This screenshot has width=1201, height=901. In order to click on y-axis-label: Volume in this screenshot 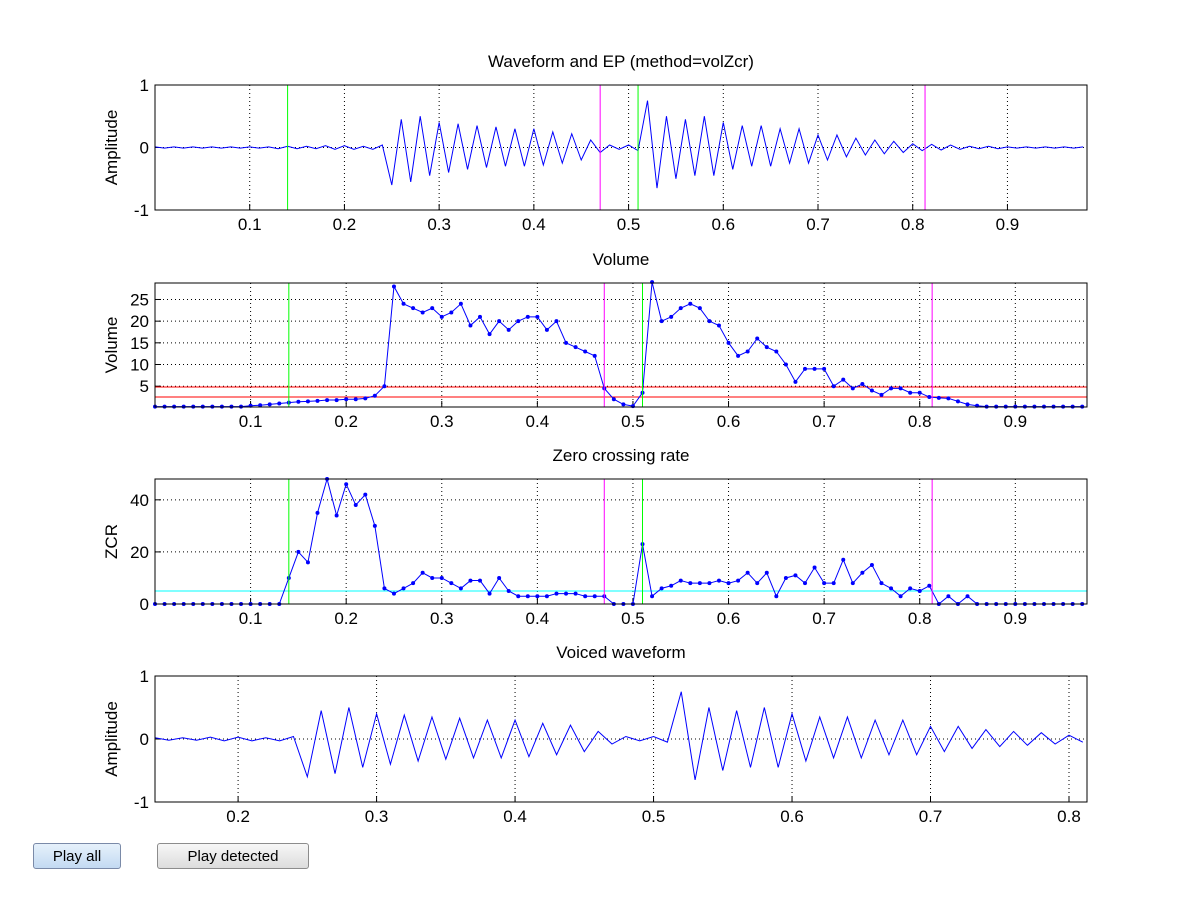, I will do `click(111, 345)`.